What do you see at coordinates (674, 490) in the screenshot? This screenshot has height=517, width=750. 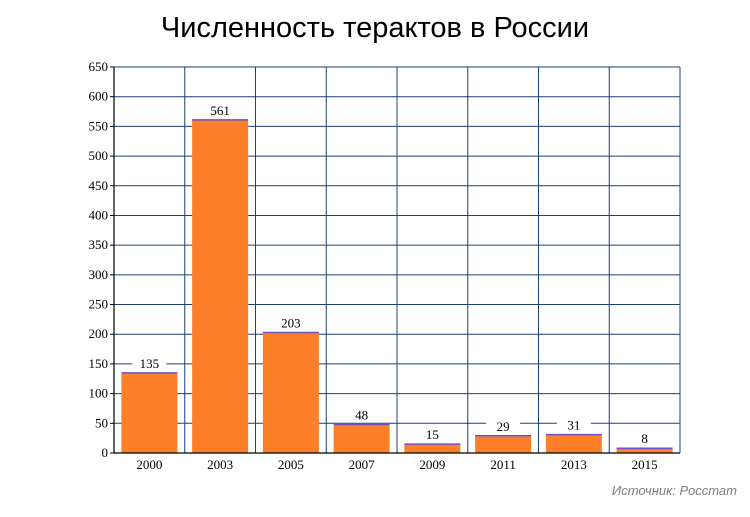 I see `source-note: Источник: Росстат` at bounding box center [674, 490].